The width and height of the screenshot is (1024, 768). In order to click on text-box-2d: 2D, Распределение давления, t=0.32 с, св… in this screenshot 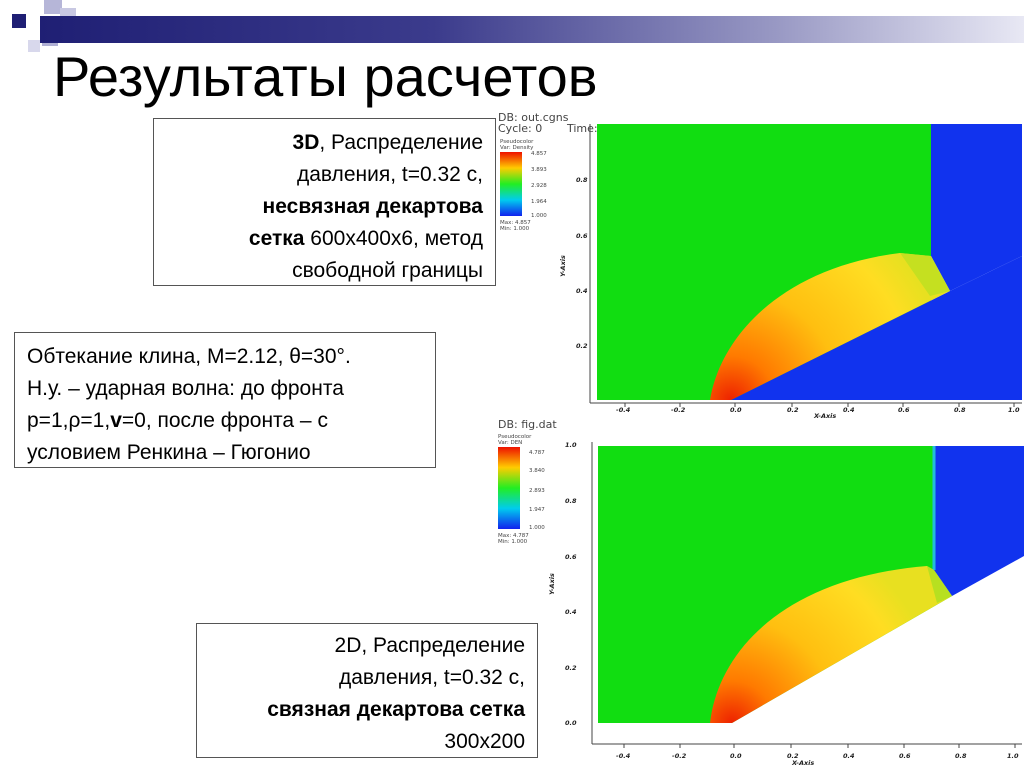, I will do `click(367, 690)`.